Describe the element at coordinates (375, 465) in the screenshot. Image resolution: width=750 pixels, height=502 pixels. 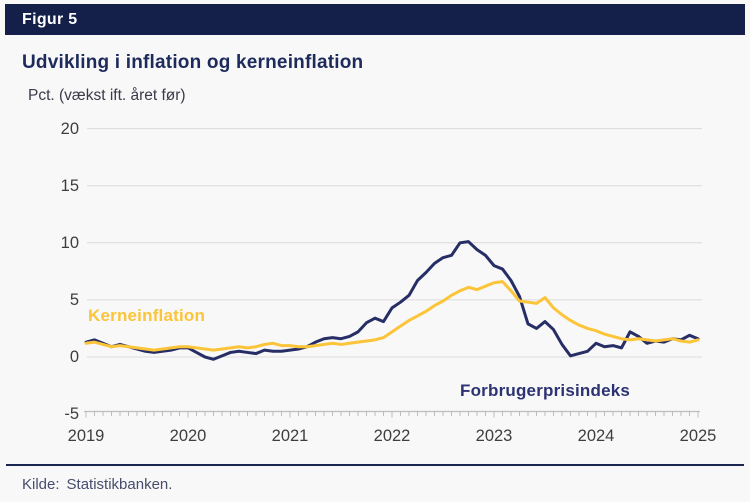
I see `footer-divider` at that location.